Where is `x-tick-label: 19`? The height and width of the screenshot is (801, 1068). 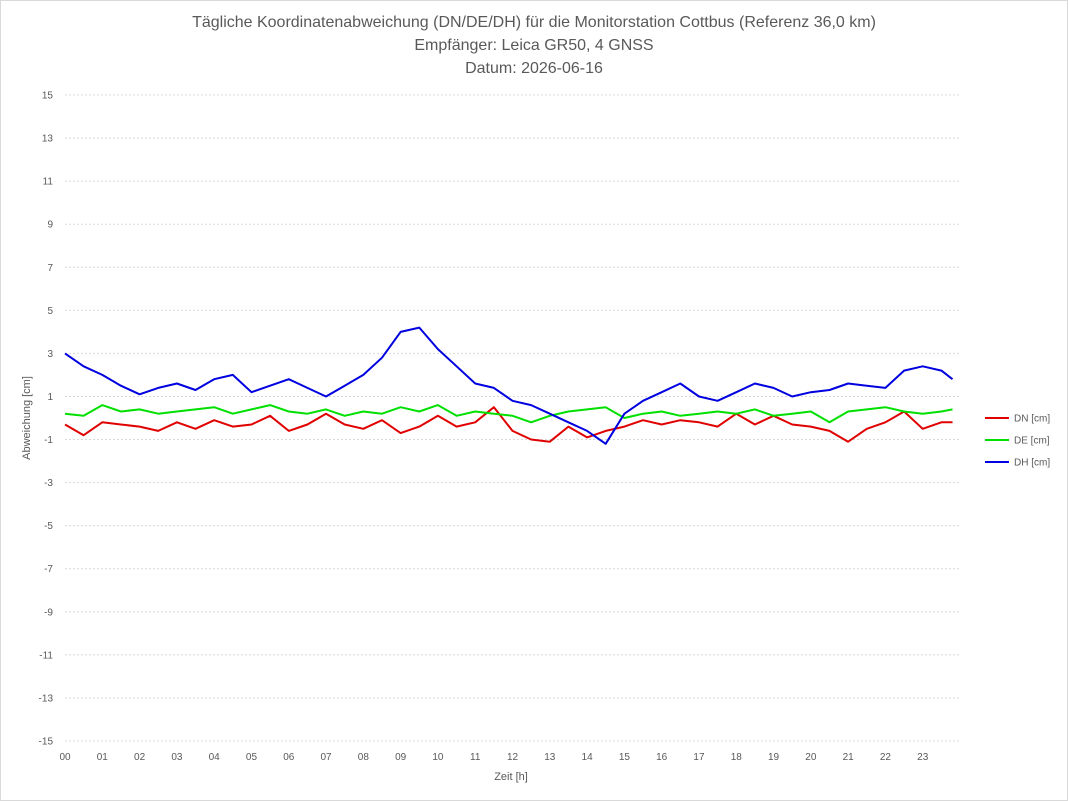
x-tick-label: 19 is located at coordinates (774, 757).